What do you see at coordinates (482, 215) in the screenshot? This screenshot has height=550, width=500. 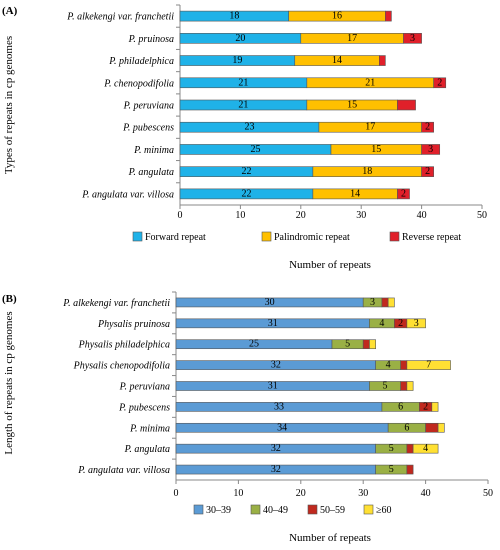 I see `x-tick-label: 50` at bounding box center [482, 215].